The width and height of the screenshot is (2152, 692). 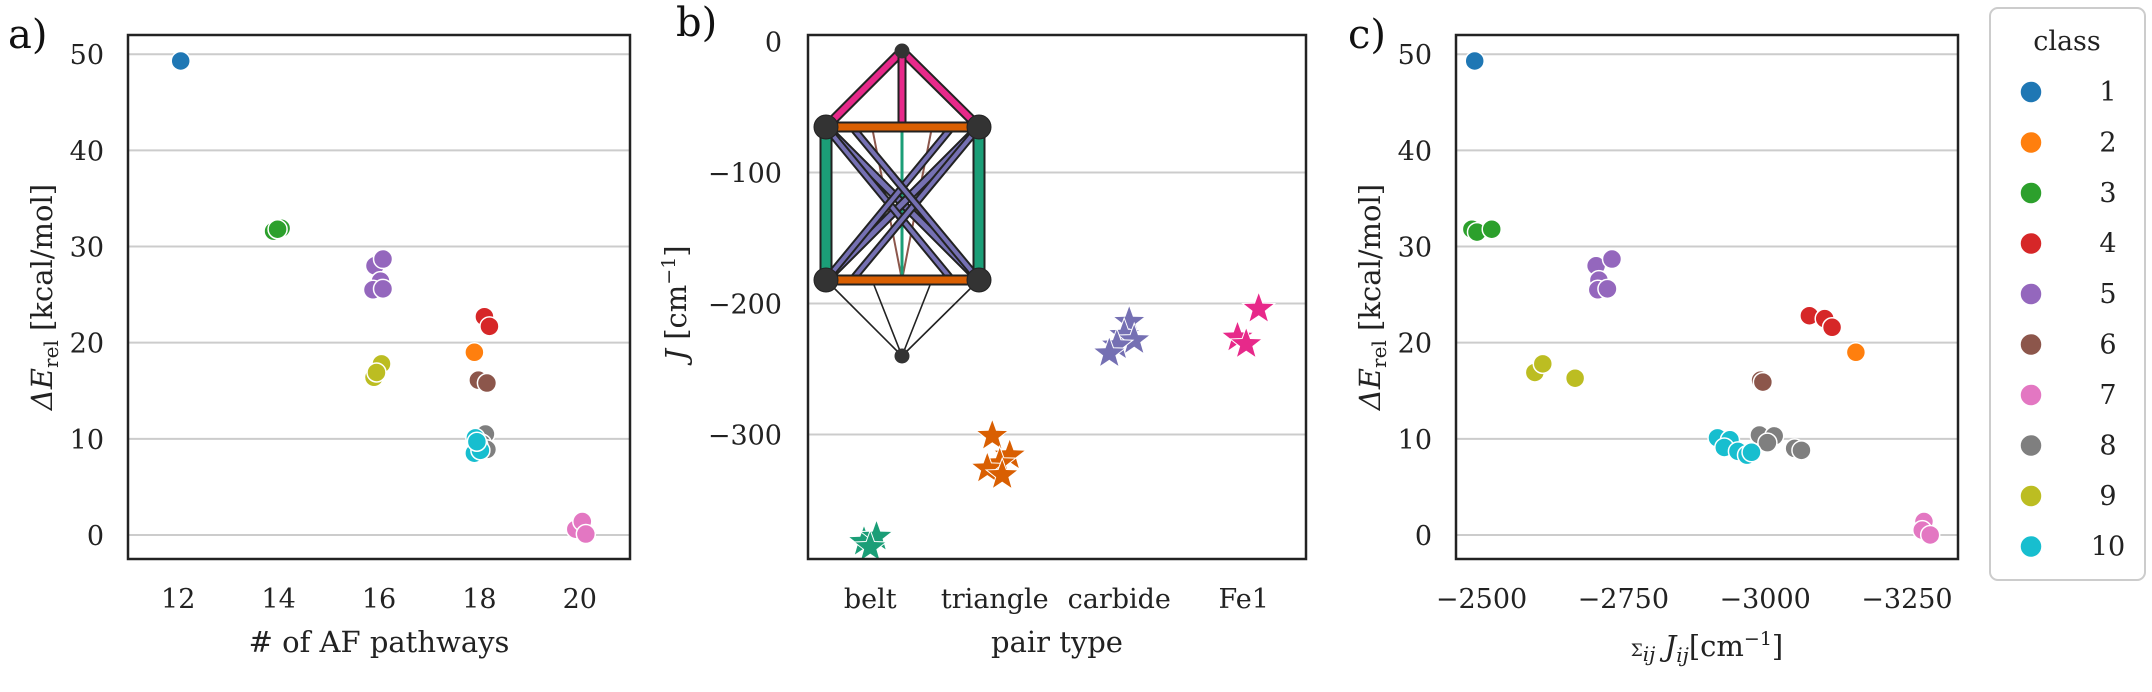 What do you see at coordinates (2107, 345) in the screenshot?
I see `legend-label-6: 6` at bounding box center [2107, 345].